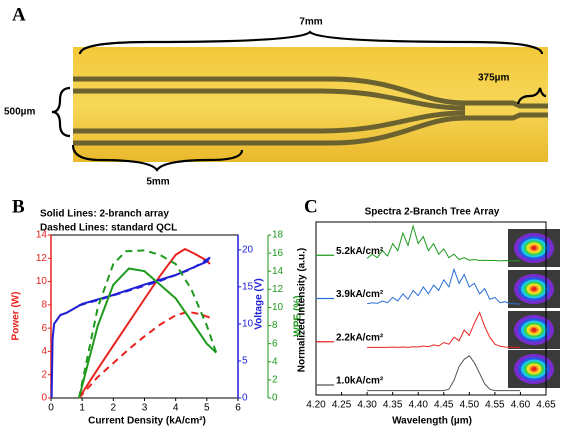  What do you see at coordinates (310, 111) in the screenshot?
I see `waveguides` at bounding box center [310, 111].